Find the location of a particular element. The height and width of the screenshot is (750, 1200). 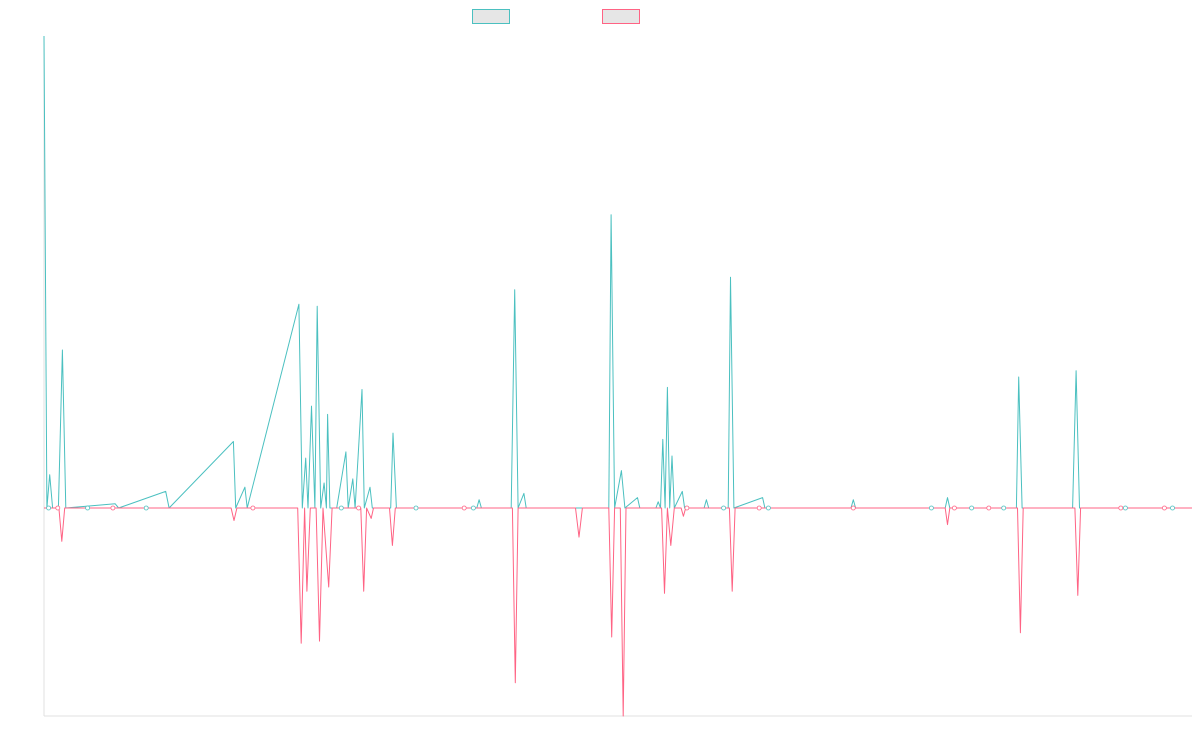

legend-item-positive is located at coordinates (491, 16).